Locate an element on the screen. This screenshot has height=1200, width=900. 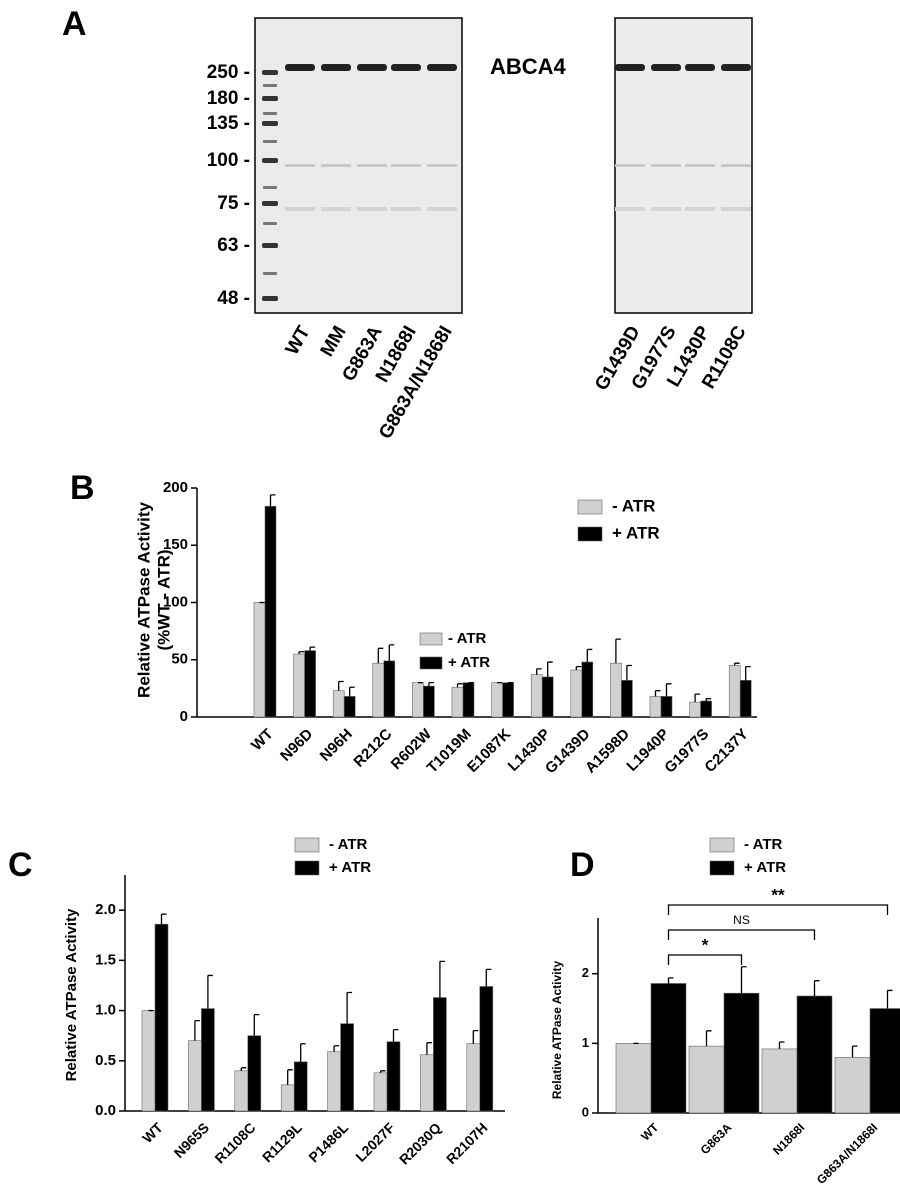
x-tick-label: R1129L is located at coordinates (282, 1142).